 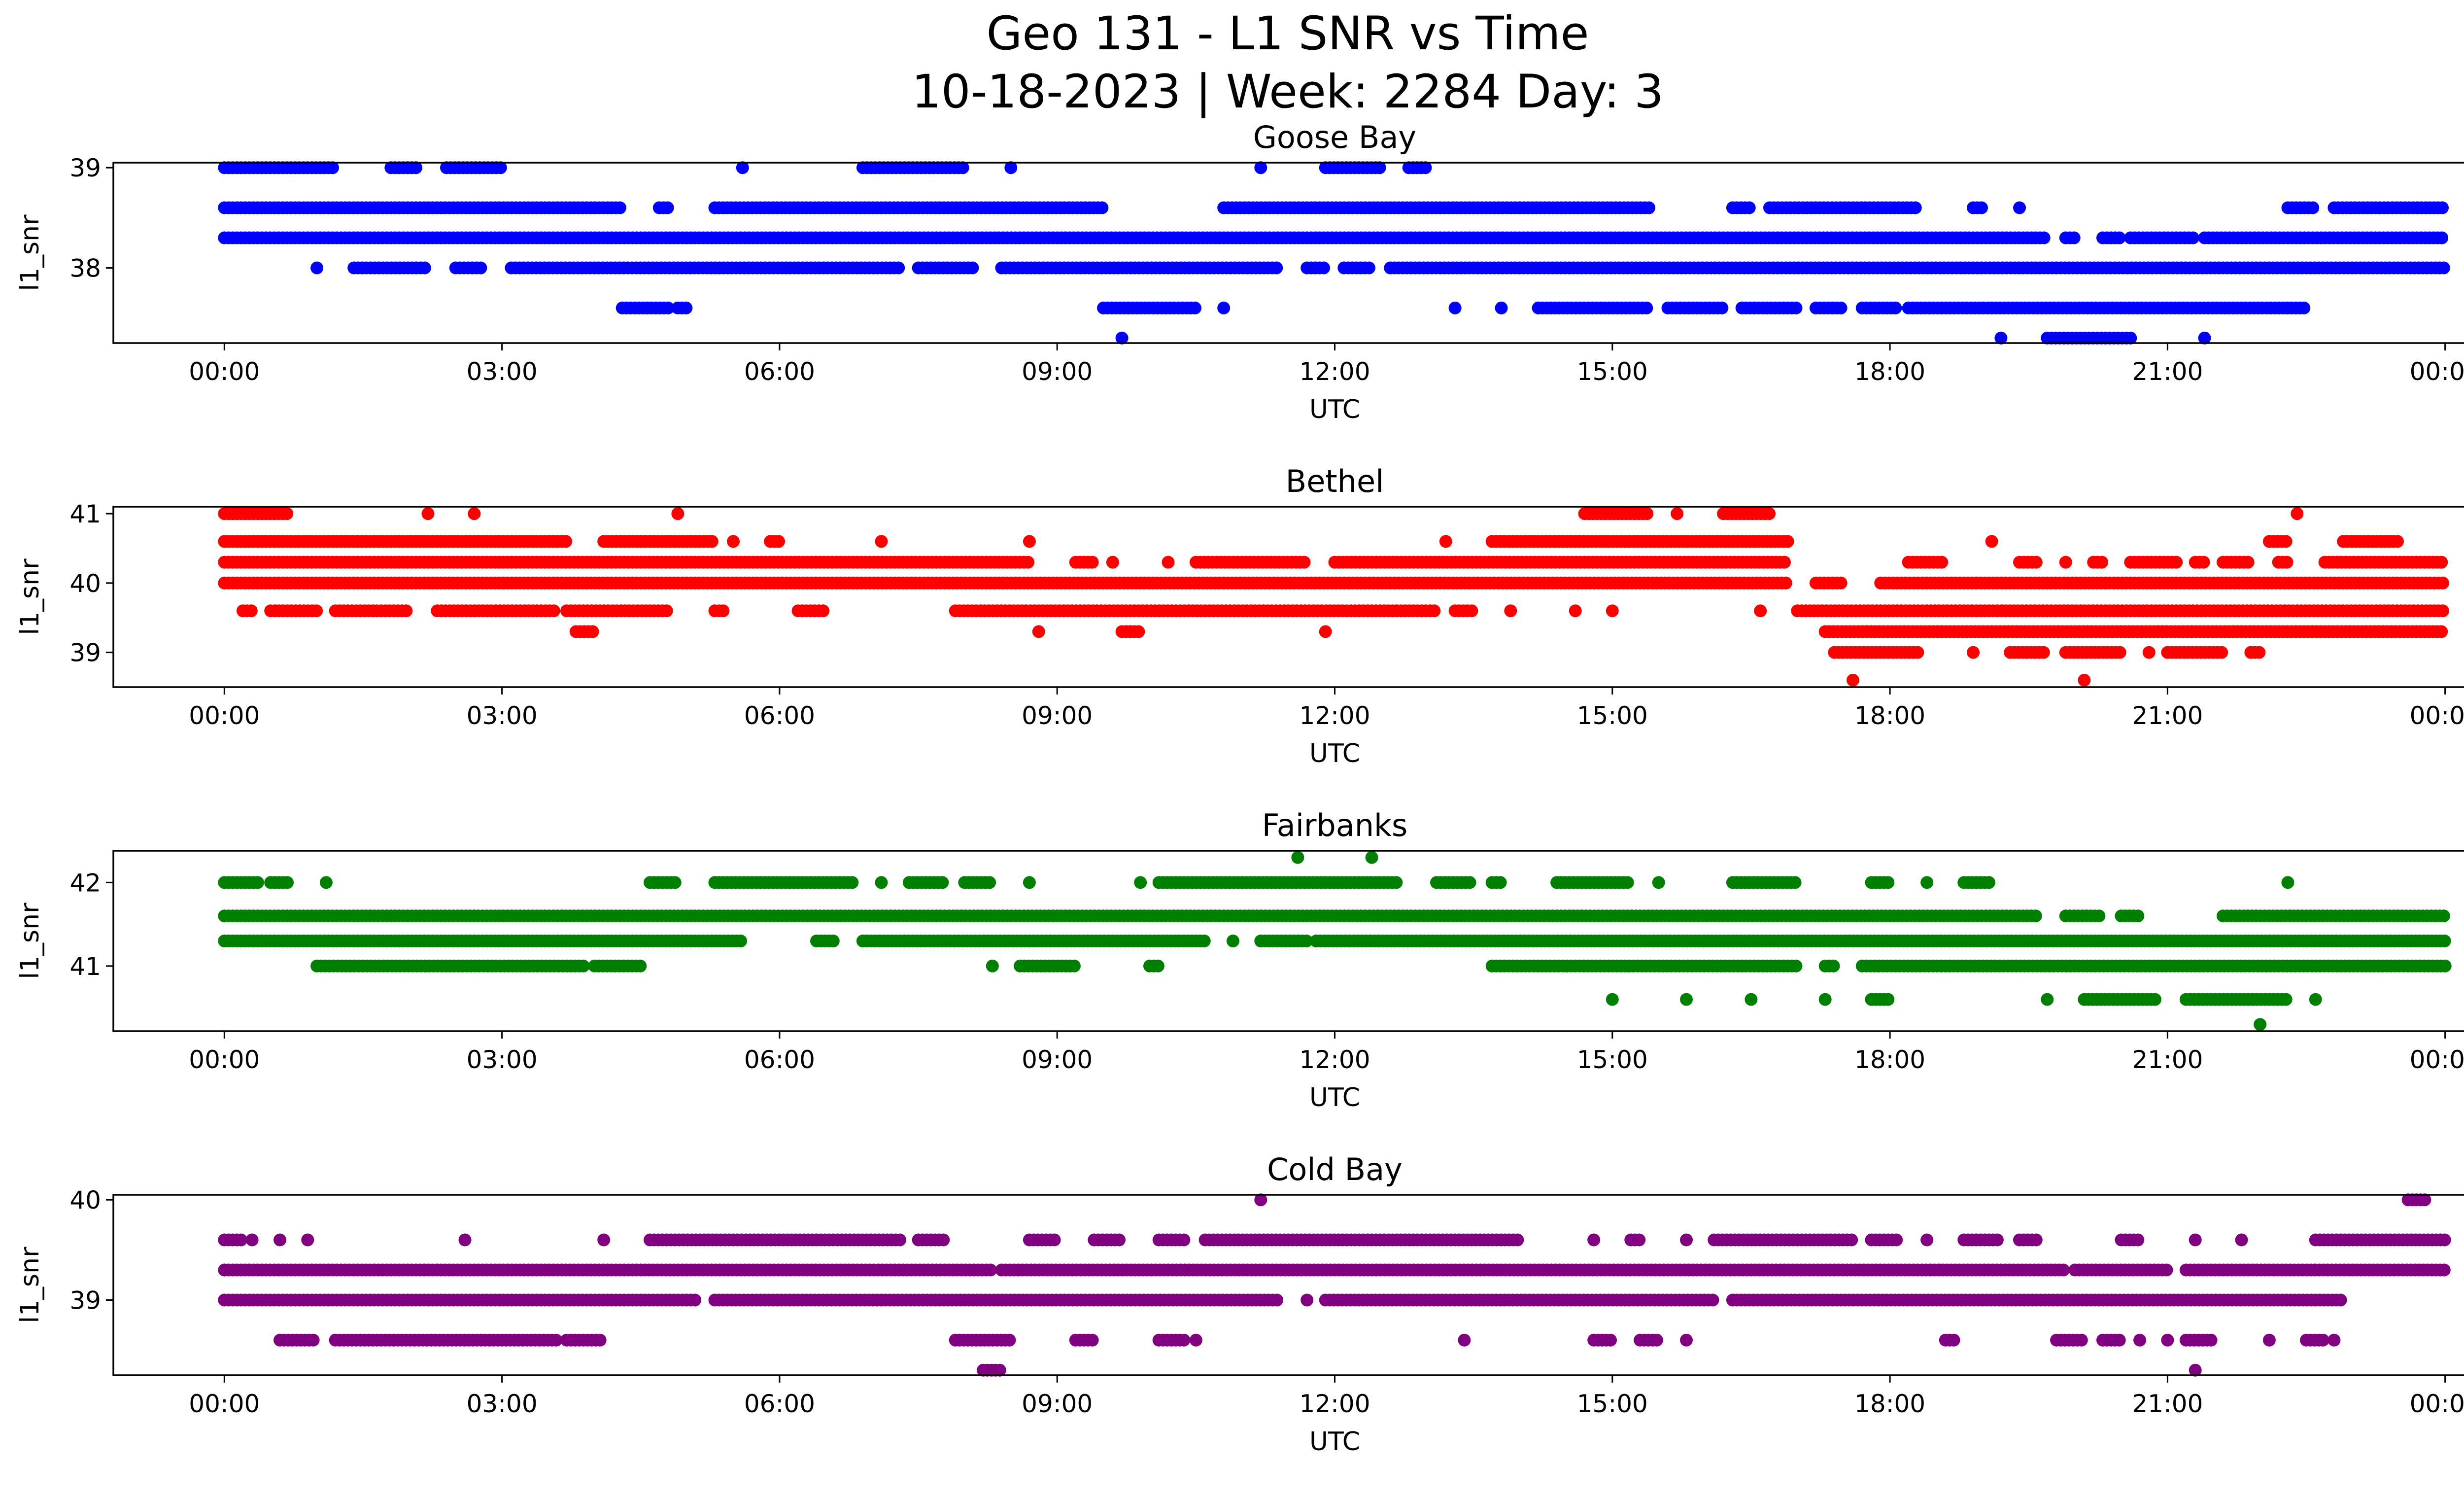 I want to click on x-tick-label: 09:00, so click(x=1057, y=715).